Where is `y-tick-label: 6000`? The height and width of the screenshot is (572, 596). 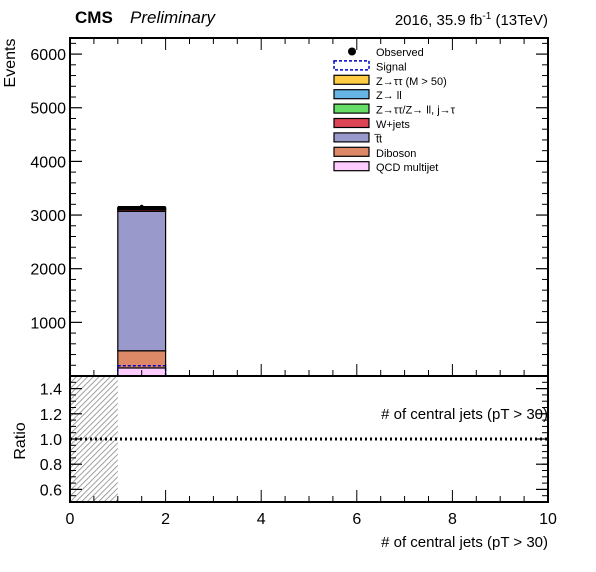
y-tick-label: 6000 is located at coordinates (48, 55).